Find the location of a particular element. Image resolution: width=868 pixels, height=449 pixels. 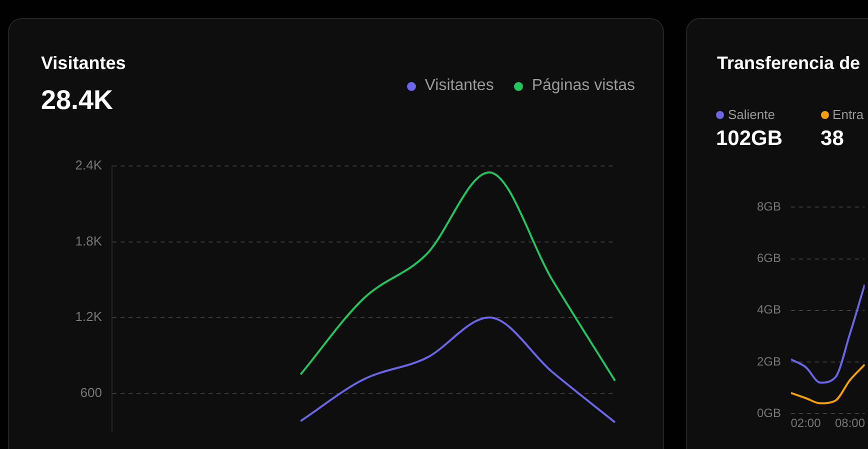

y-tick-label: 4GB is located at coordinates (768, 309).